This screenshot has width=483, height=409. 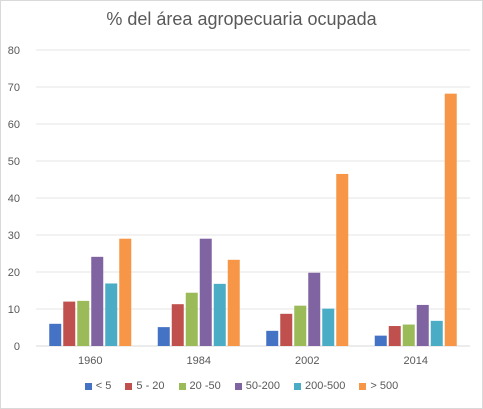 What do you see at coordinates (14, 125) in the screenshot?
I see `y-tick-label: 60` at bounding box center [14, 125].